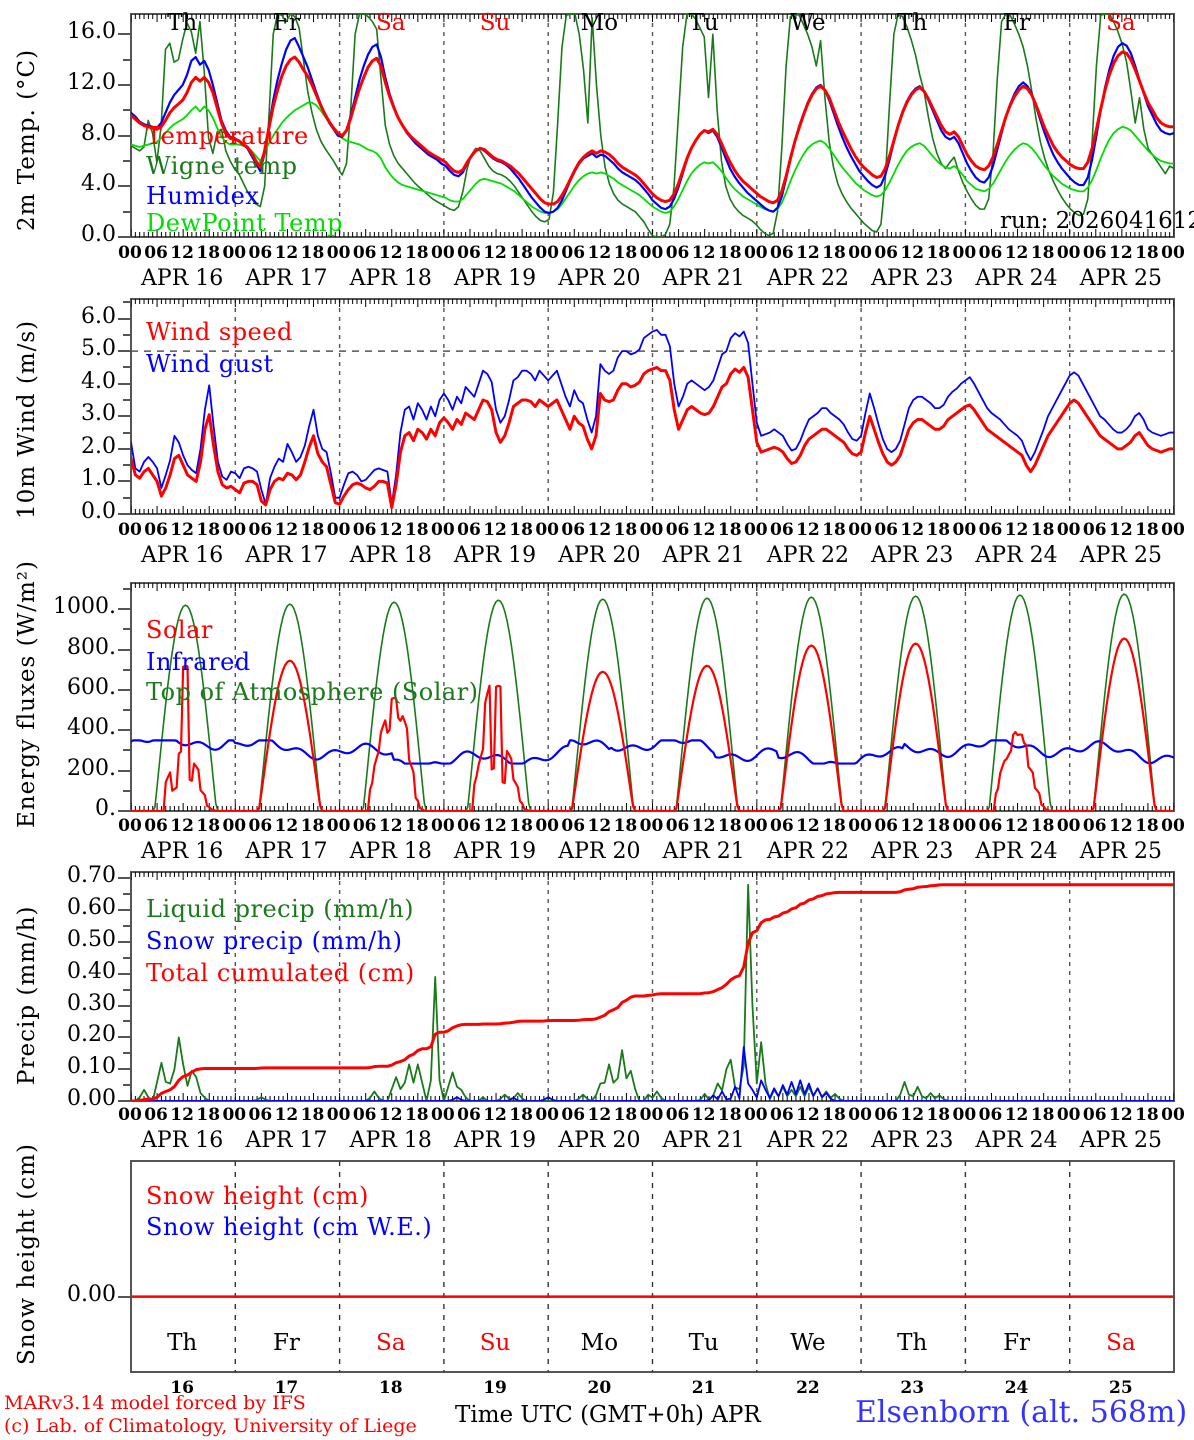 The image size is (1194, 1440). Describe the element at coordinates (390, 1388) in the screenshot. I see `xtick-daynumber: 18` at that location.